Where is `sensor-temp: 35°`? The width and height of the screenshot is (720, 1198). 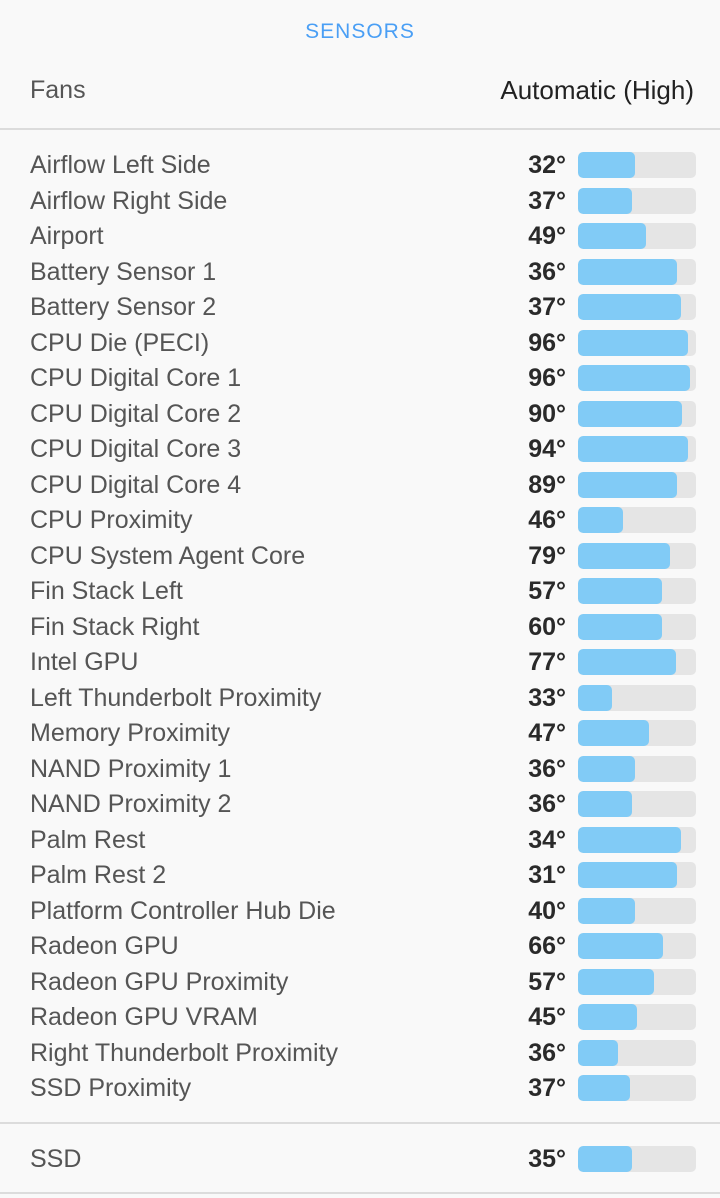 sensor-temp: 35° is located at coordinates (547, 1159).